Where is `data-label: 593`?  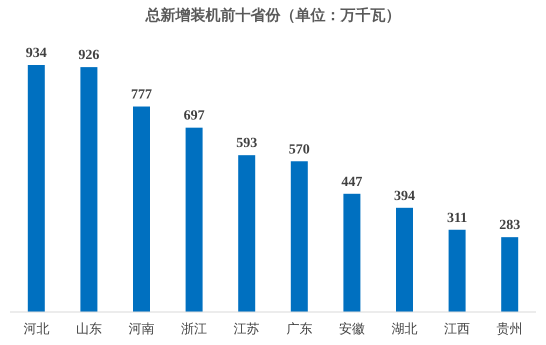
data-label: 593 is located at coordinates (247, 144).